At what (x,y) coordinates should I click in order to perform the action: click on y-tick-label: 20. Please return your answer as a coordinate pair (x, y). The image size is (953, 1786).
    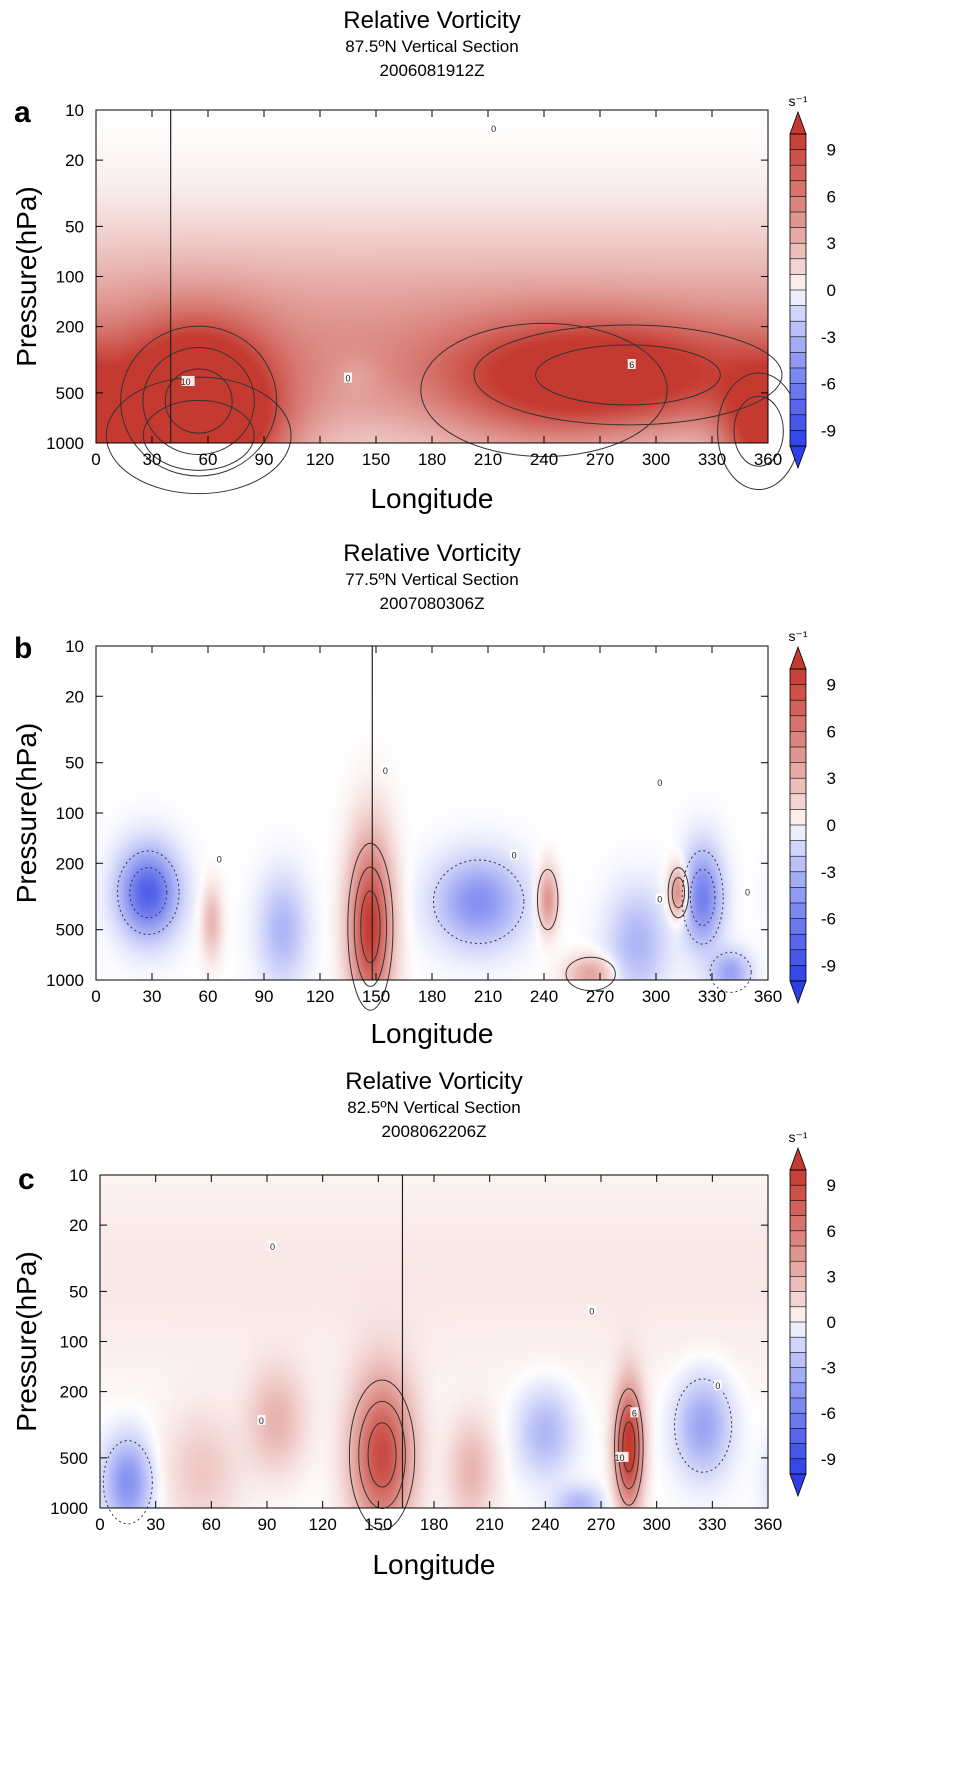
    Looking at the image, I should click on (78, 1225).